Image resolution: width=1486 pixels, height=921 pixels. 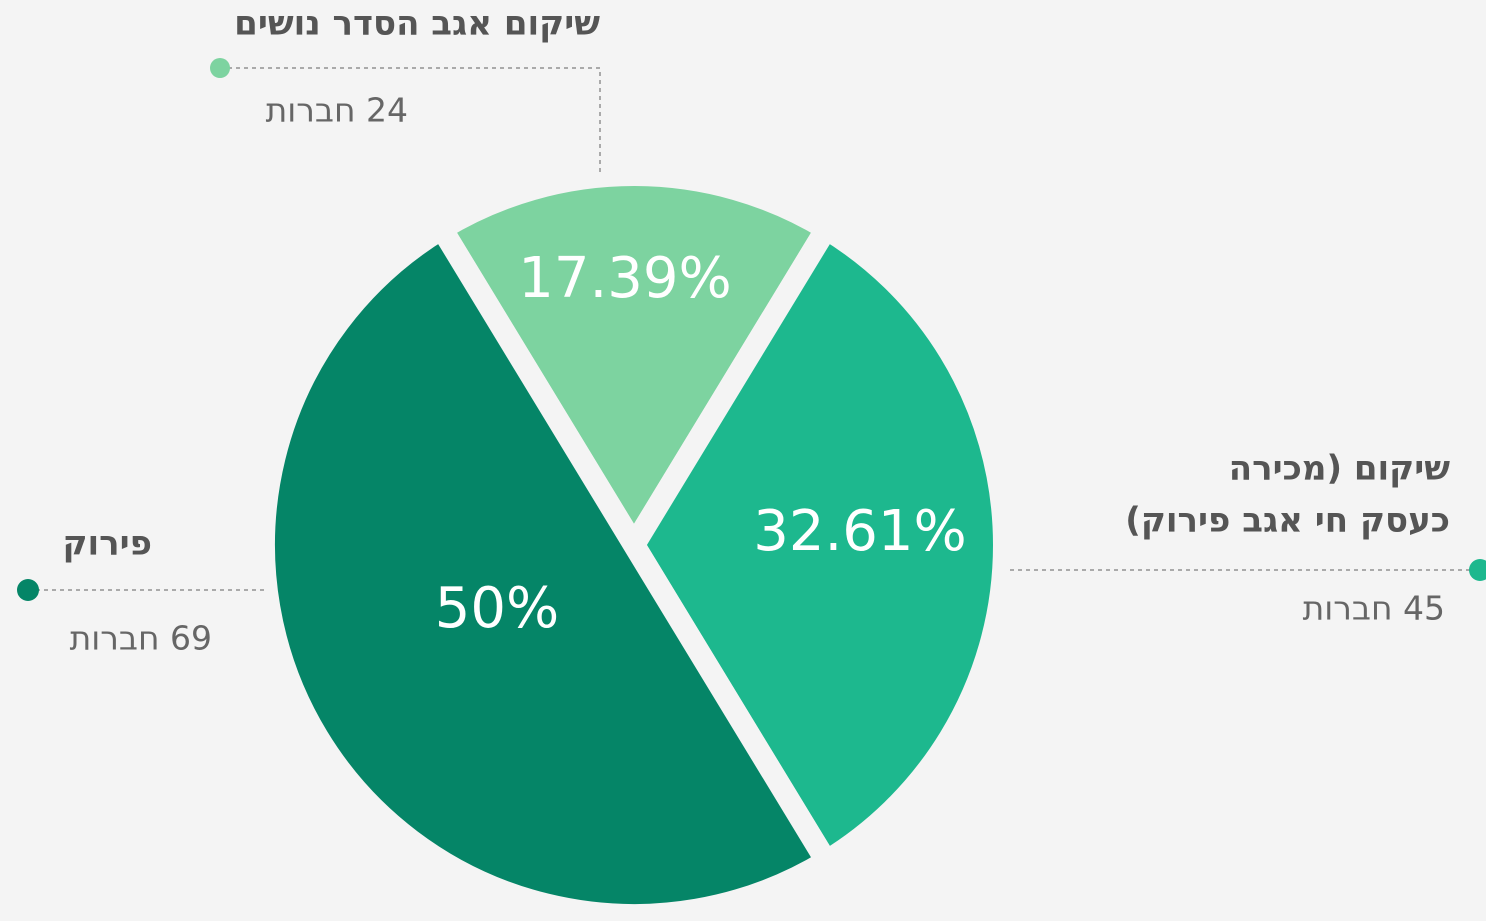 What do you see at coordinates (634, 365) in the screenshot?
I see `pie-slice` at bounding box center [634, 365].